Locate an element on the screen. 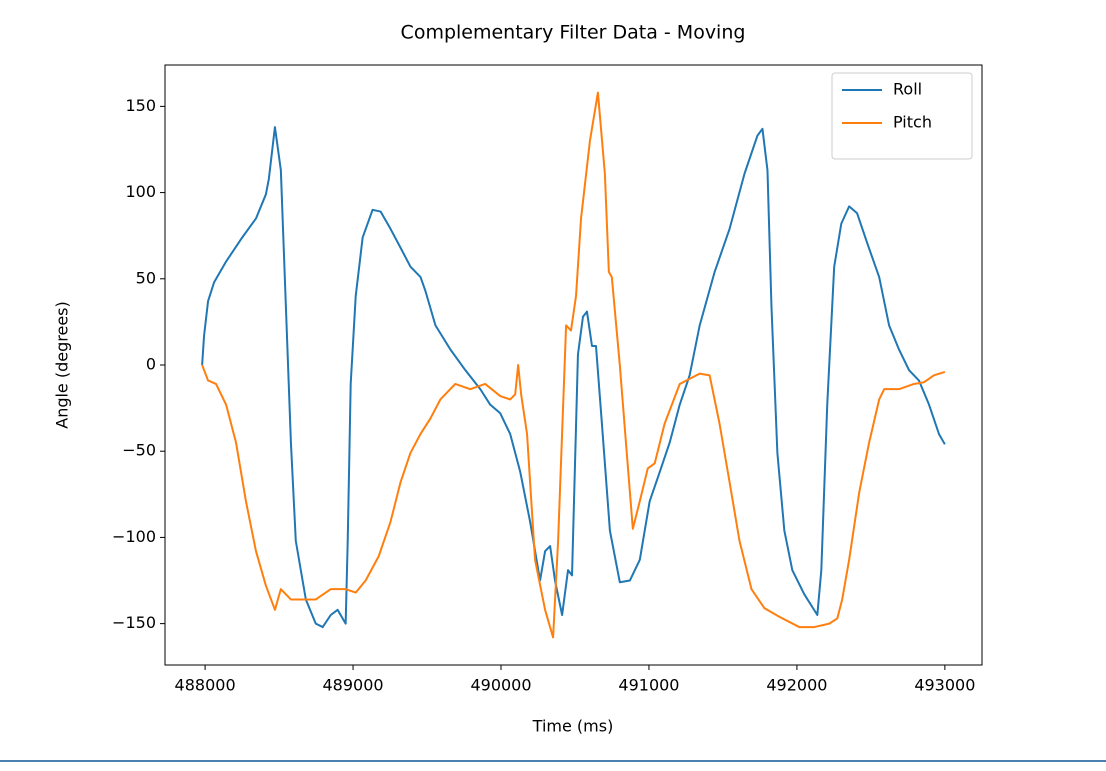  x-tick-label: 492000 is located at coordinates (796, 685).